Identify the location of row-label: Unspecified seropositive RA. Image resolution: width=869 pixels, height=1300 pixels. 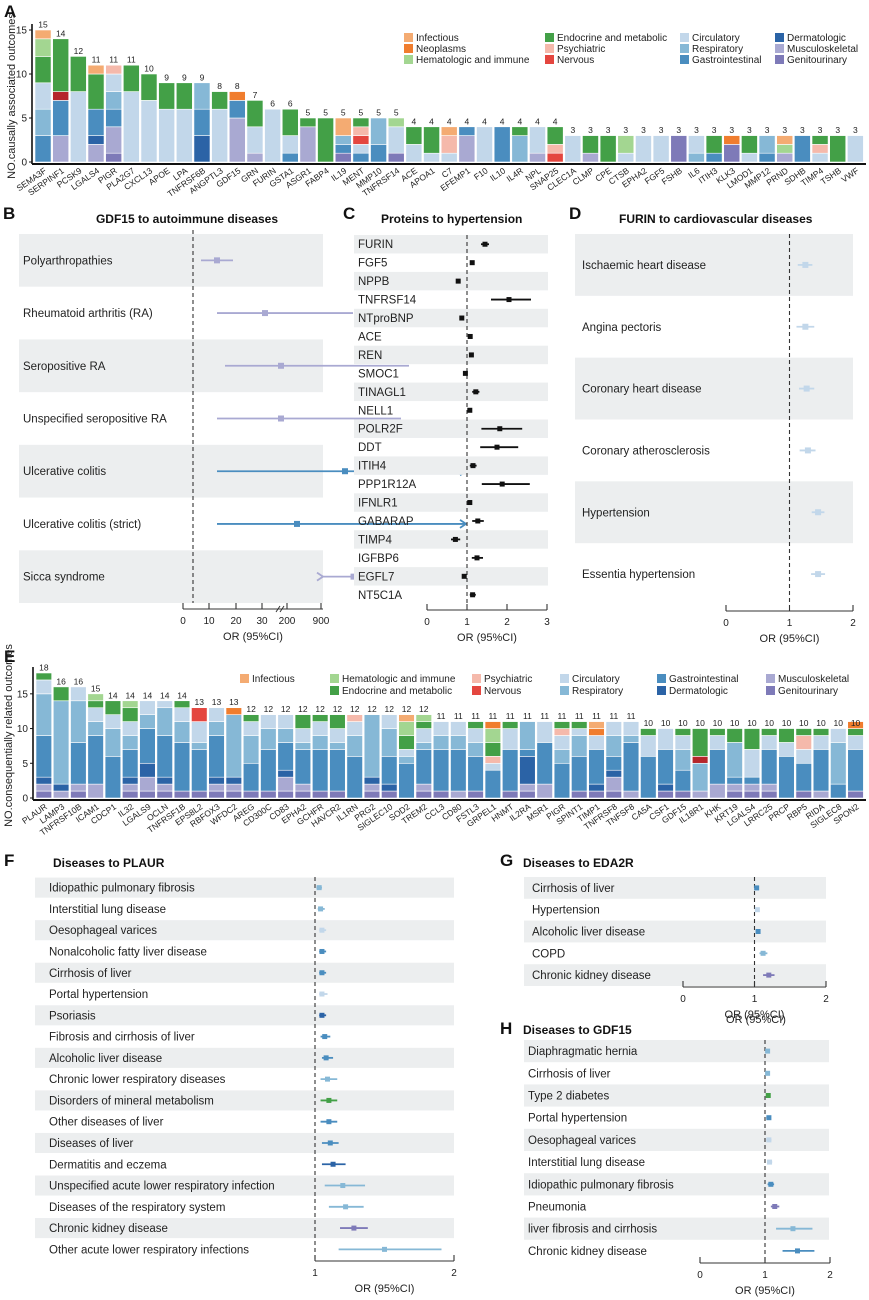
(95, 420).